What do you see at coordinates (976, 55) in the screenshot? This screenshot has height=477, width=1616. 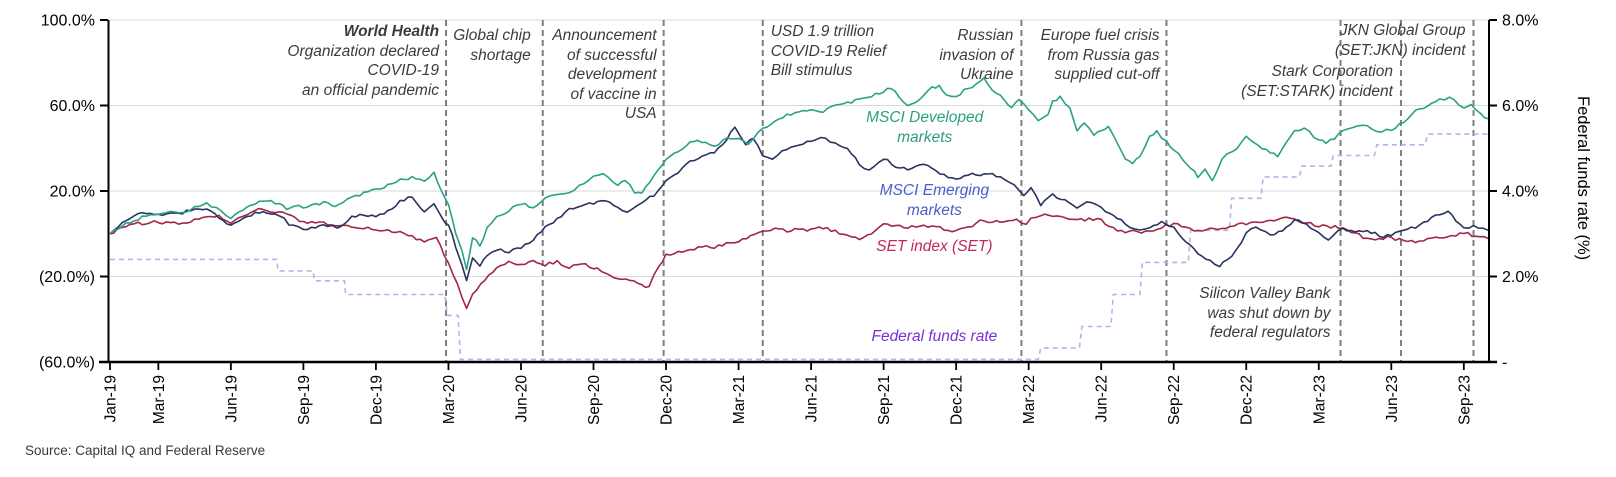 I see `annotation-russian-invasion: Russian invasion of Ukraine` at bounding box center [976, 55].